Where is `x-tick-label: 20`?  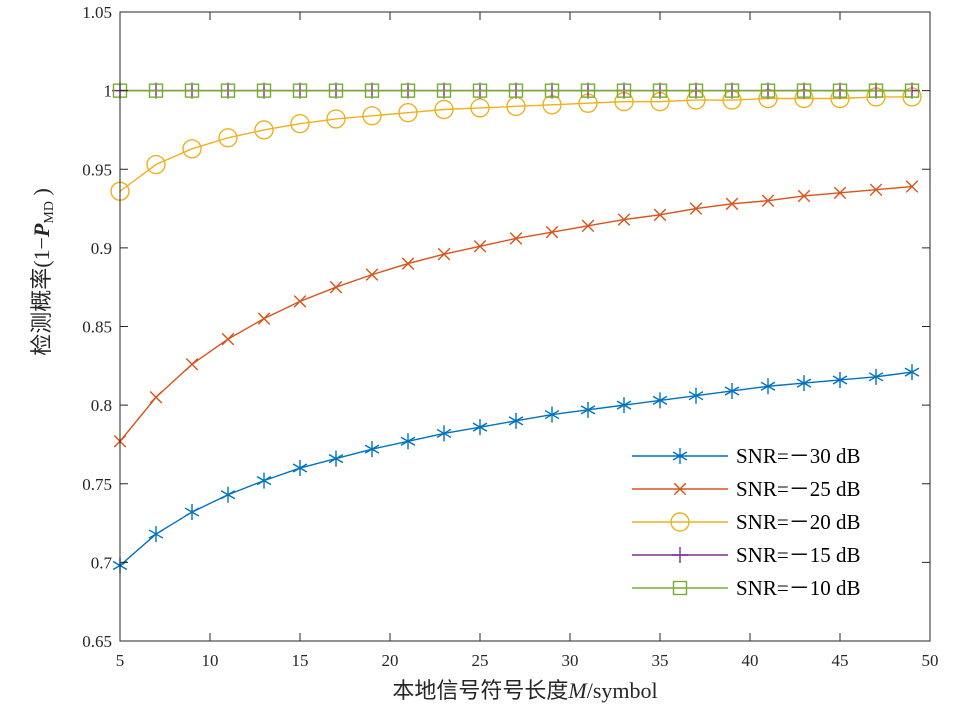
x-tick-label: 20 is located at coordinates (390, 660).